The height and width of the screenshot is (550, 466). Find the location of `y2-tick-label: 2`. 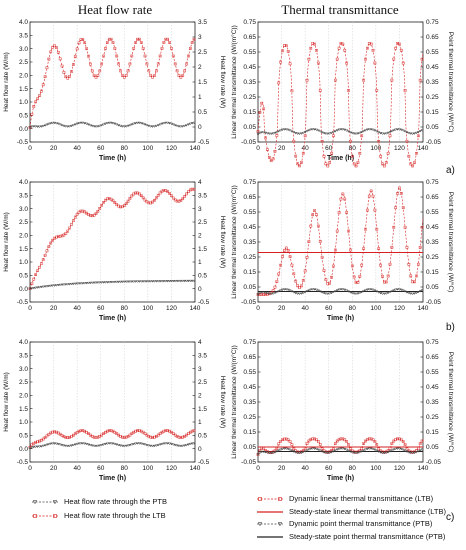

y2-tick-label: 2 is located at coordinates (200, 236).